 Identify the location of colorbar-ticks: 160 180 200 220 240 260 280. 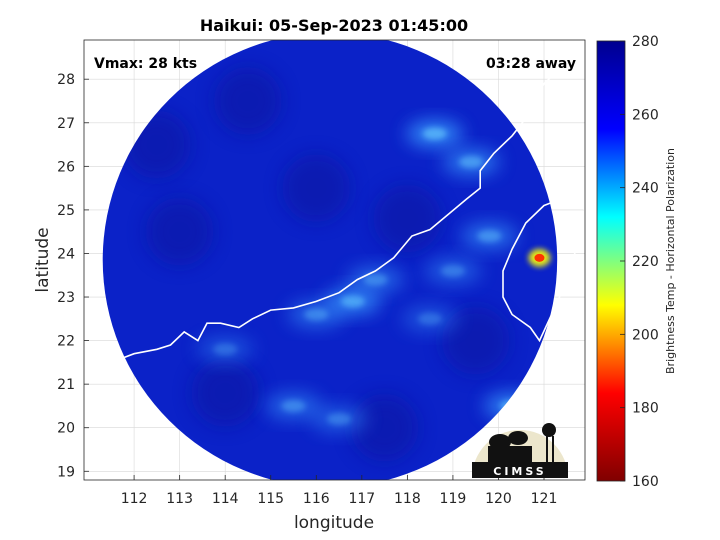
(639, 262).